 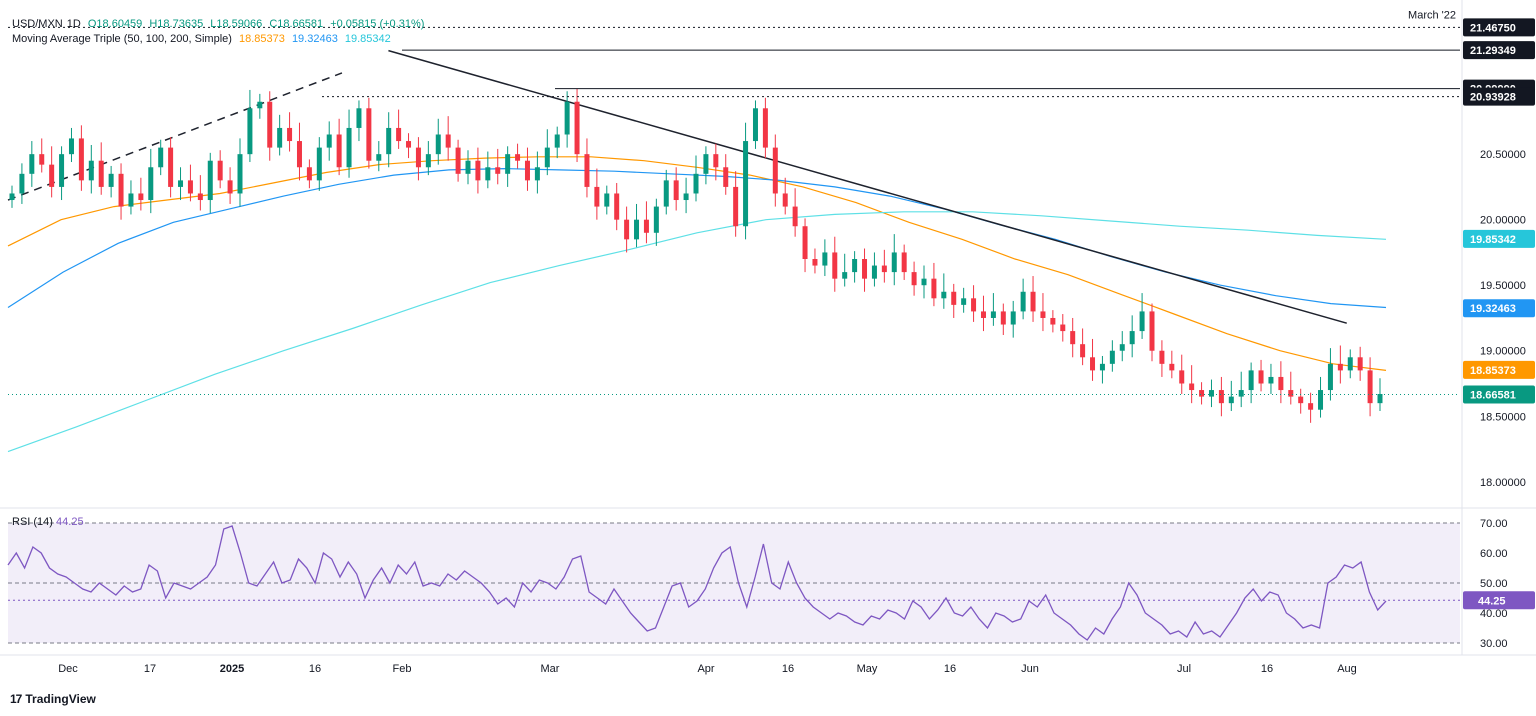 I want to click on last-price-bg, so click(x=1499, y=394).